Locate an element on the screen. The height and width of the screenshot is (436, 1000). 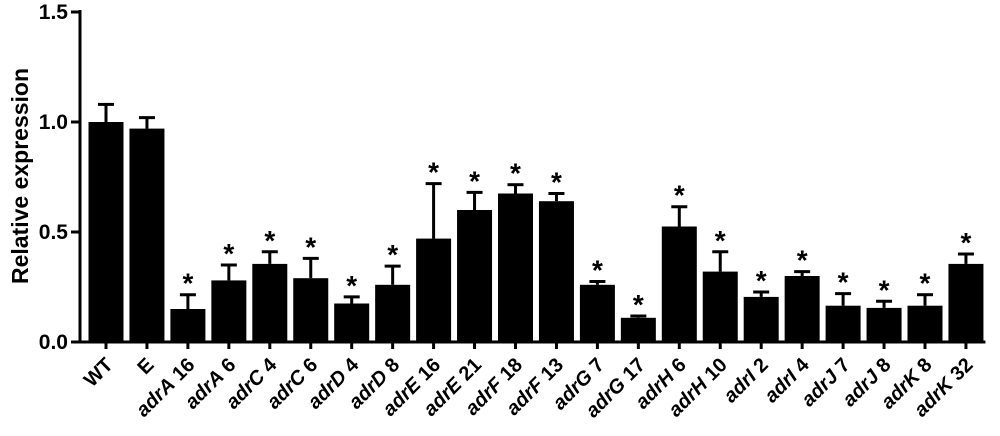
x-tick-label-gene-1: E is located at coordinates (145, 366).